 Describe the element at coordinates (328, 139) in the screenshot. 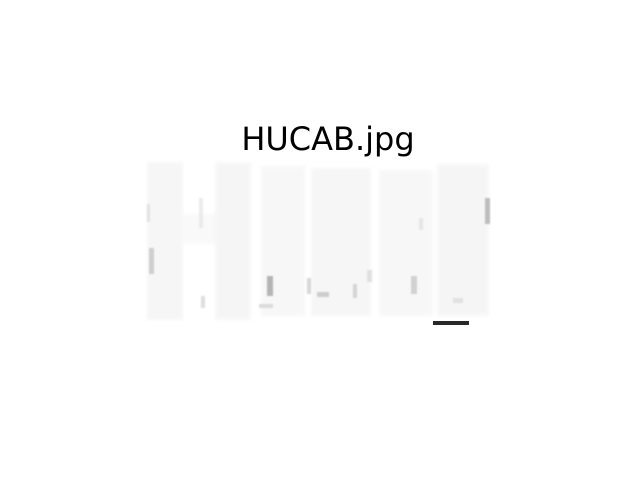

I see `image-title: HUCAB.jpg` at that location.